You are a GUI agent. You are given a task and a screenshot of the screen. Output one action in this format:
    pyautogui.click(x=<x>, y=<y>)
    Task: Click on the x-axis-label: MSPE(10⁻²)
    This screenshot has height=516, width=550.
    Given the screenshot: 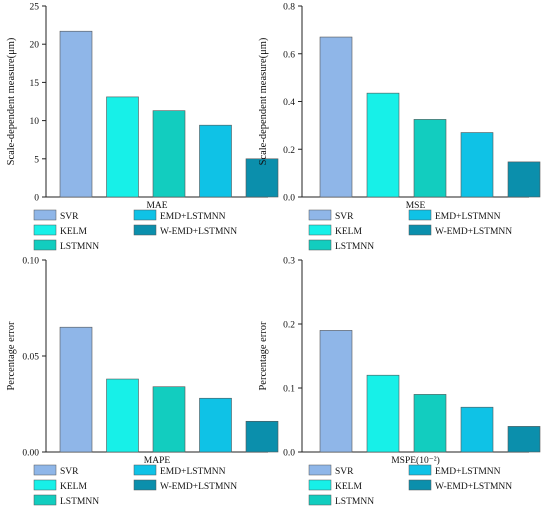 What is the action you would take?
    pyautogui.click(x=415, y=460)
    